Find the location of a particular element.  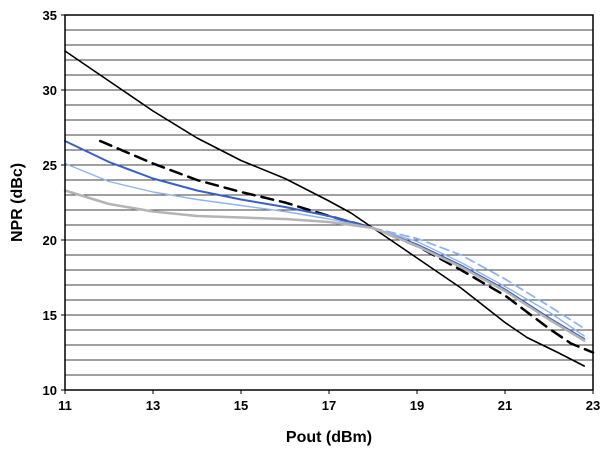

x-tick-label: 11 is located at coordinates (65, 405).